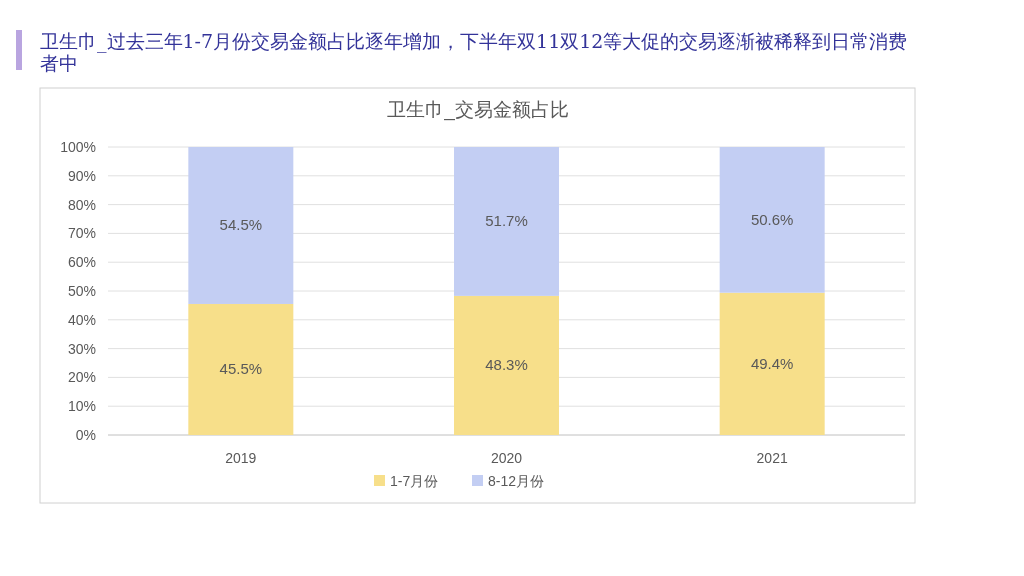 The image size is (1024, 576). I want to click on y-tick-label: 50%, so click(81, 291).